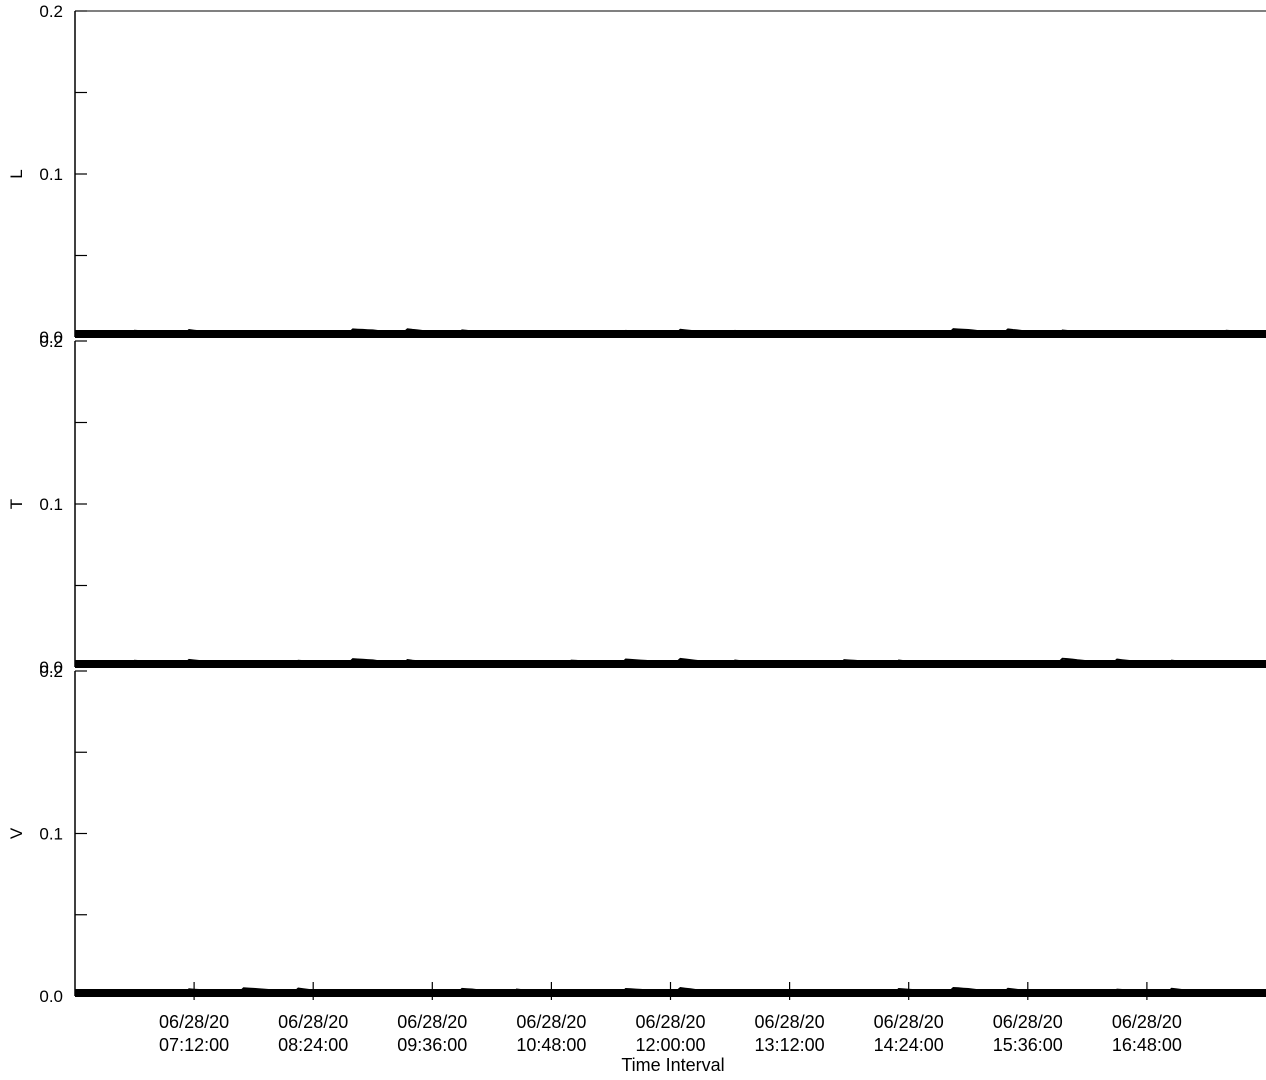  I want to click on x-tick-label-time: 14:24:00, so click(909, 1045).